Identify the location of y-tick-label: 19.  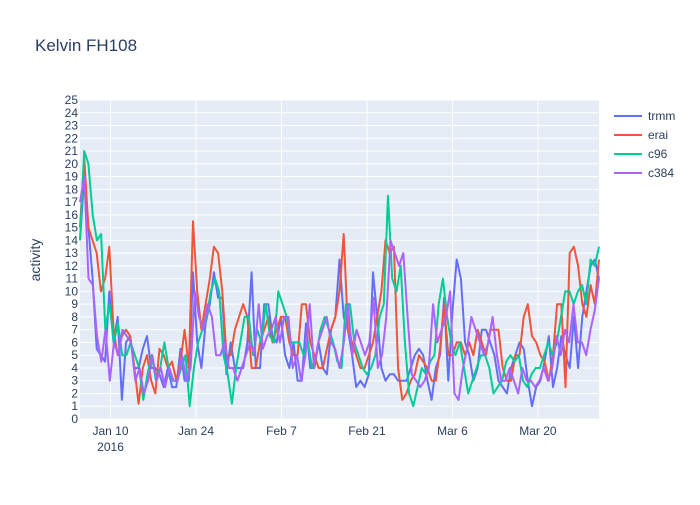
(72, 177).